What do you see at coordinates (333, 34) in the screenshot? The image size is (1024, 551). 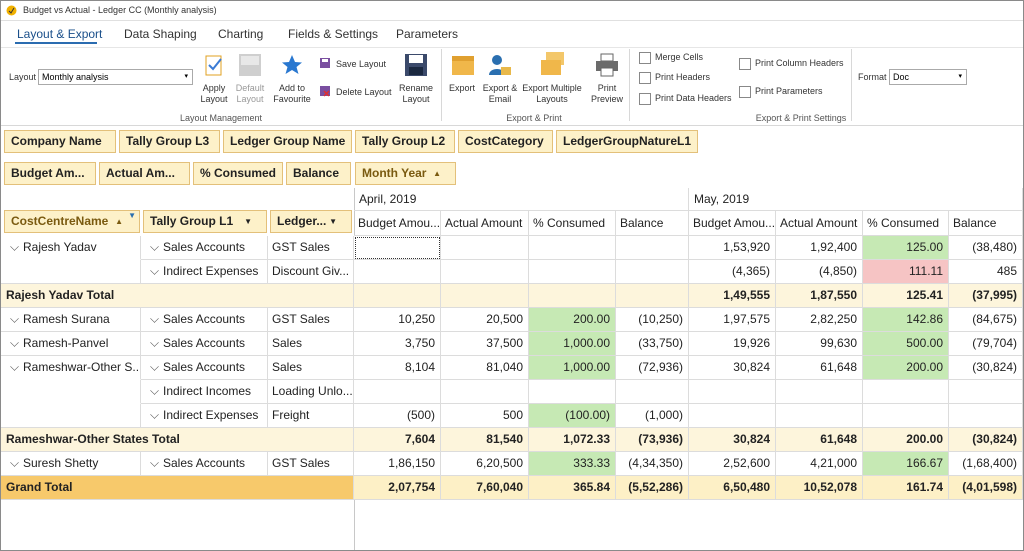 I see `tab: Fields & Settings` at bounding box center [333, 34].